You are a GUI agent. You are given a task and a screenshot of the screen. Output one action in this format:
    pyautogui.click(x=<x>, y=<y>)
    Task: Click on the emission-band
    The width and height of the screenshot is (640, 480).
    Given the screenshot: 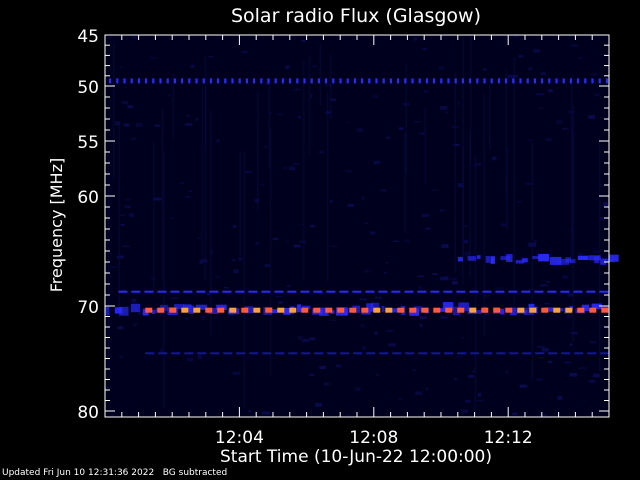 What is the action you would take?
    pyautogui.click(x=377, y=353)
    